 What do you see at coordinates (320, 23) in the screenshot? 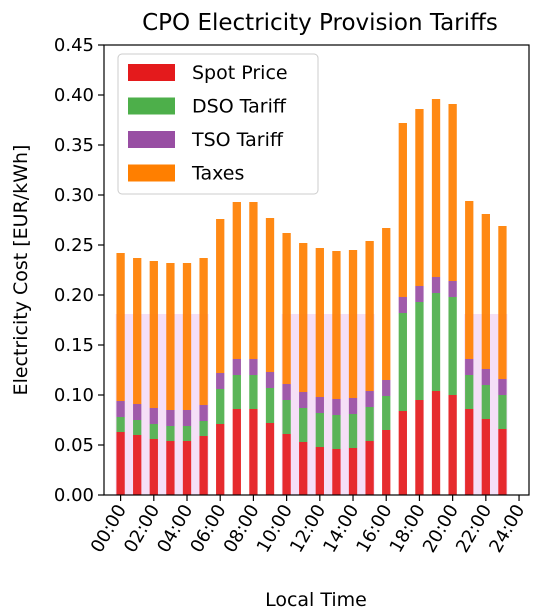
I see `chart-title: CPO Electricity Provision Tariffs` at bounding box center [320, 23].